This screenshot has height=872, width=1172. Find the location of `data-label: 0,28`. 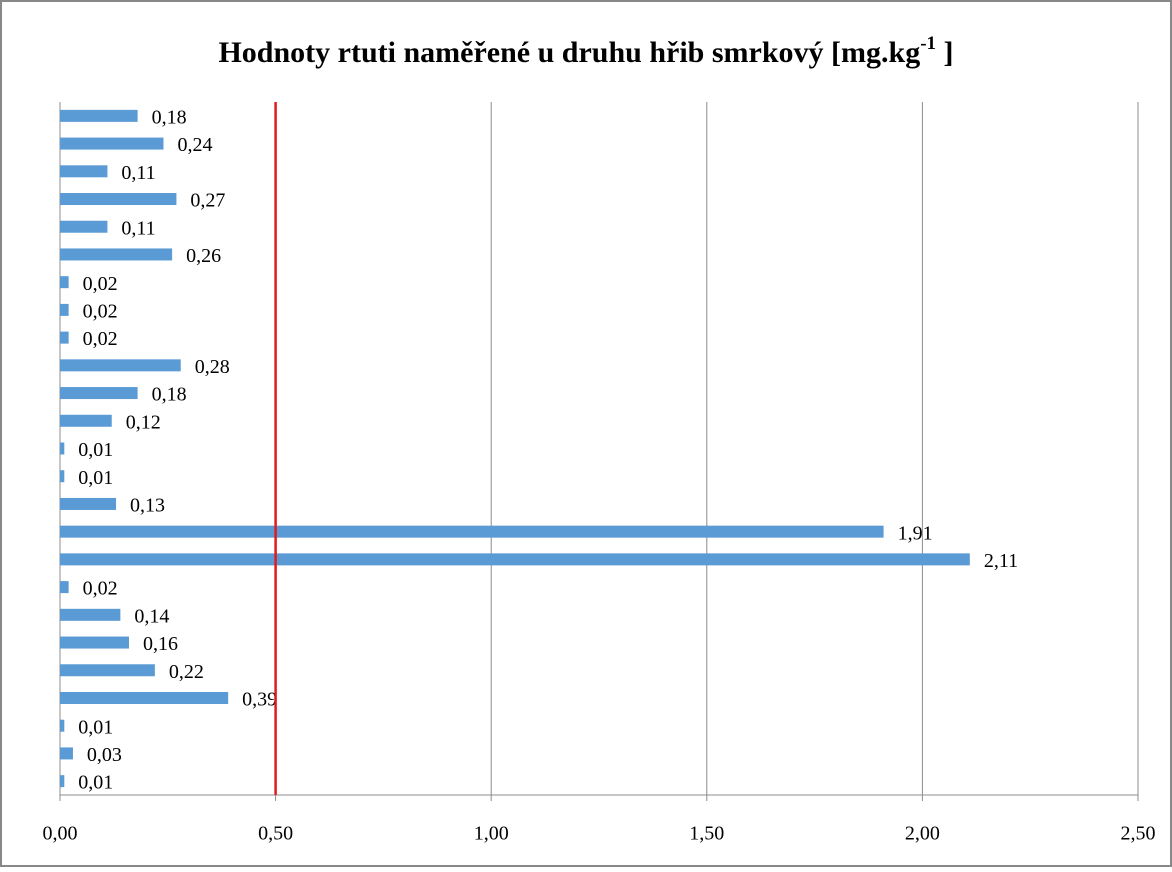

data-label: 0,28 is located at coordinates (212, 367).